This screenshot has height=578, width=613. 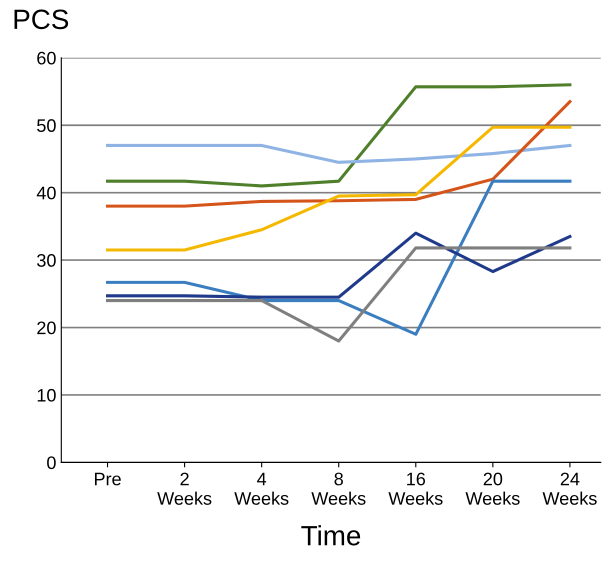 What do you see at coordinates (47, 395) in the screenshot?
I see `y-tick-label: 10` at bounding box center [47, 395].